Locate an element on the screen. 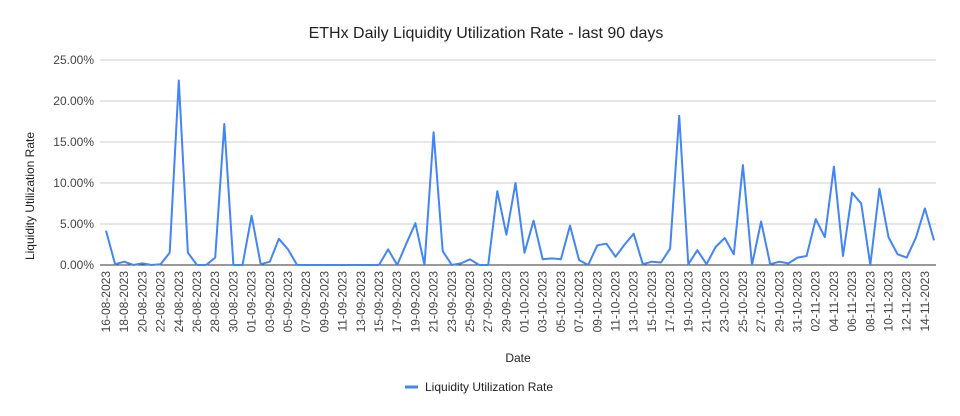 Image resolution: width=960 pixels, height=416 pixels. x-tick-label: 07-09-2023 is located at coordinates (306, 302).